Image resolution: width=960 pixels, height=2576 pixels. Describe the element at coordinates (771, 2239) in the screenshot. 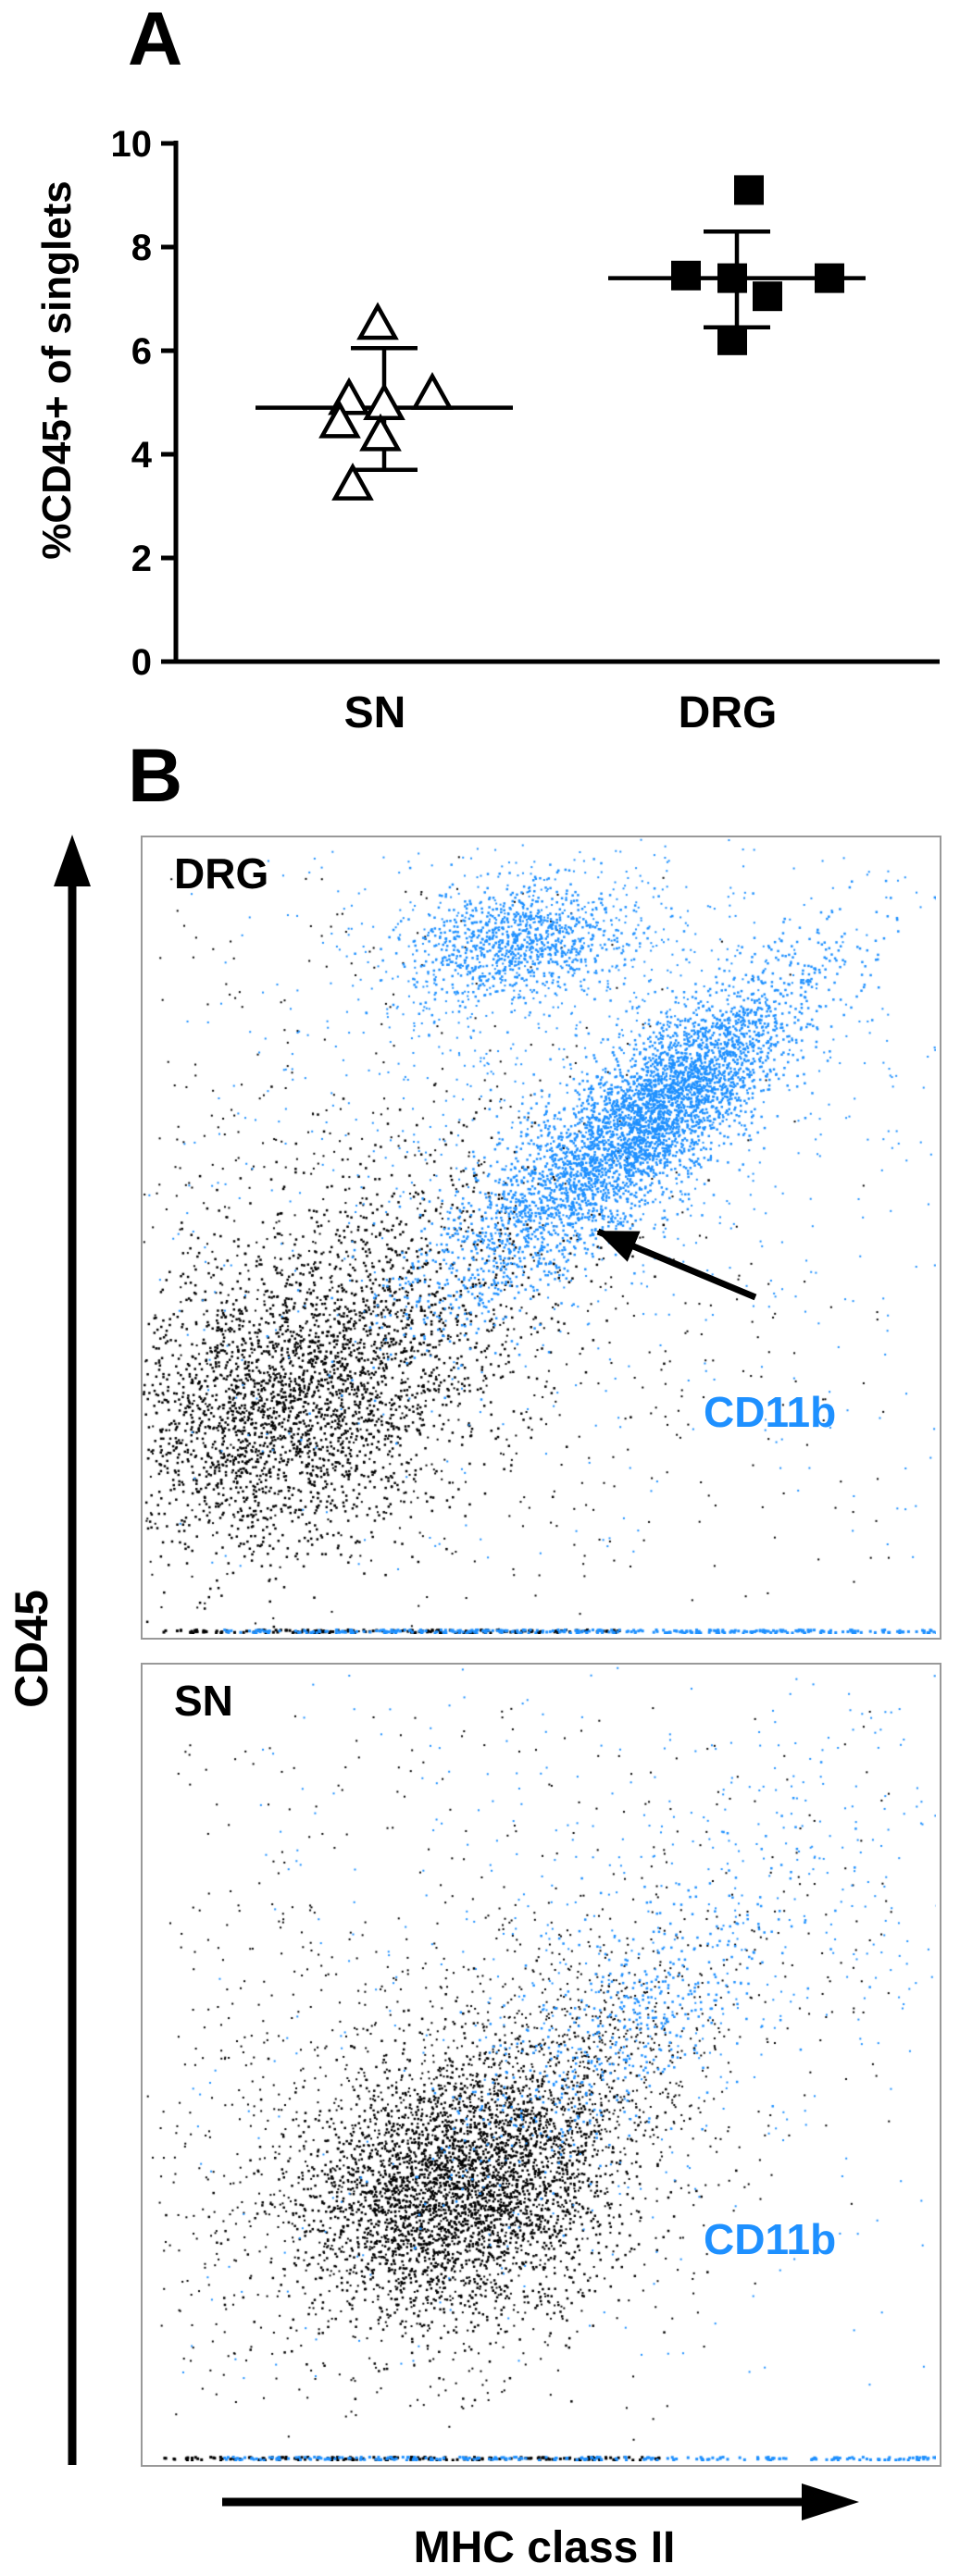

I see `cd11b-label-sn: CD11b` at that location.